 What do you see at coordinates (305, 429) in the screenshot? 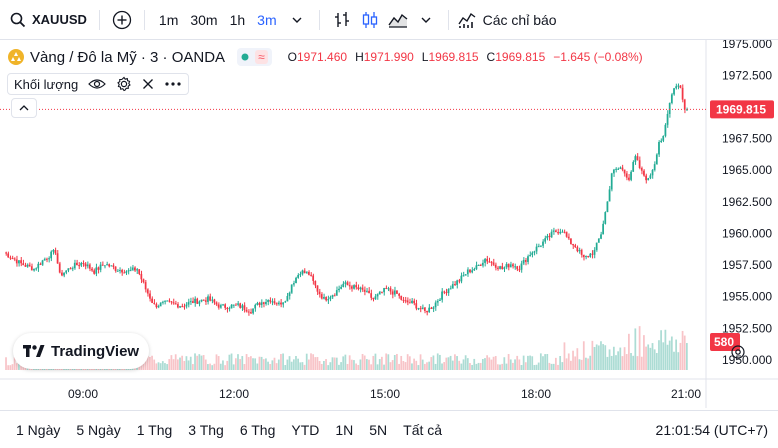
I see `range-ytd: YTD` at bounding box center [305, 429].